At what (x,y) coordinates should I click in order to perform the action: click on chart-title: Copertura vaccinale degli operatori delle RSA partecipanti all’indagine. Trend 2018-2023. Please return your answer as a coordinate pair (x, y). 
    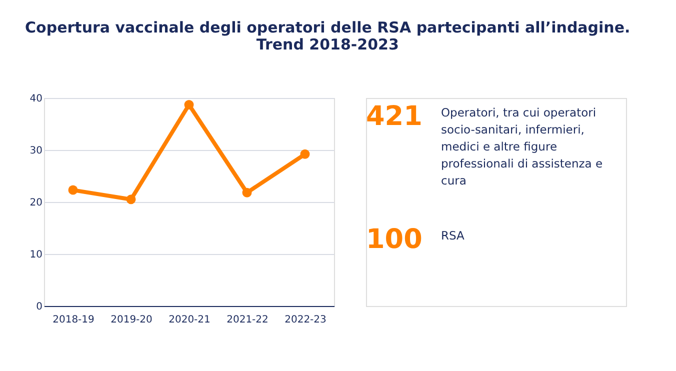
    Looking at the image, I should click on (327, 36).